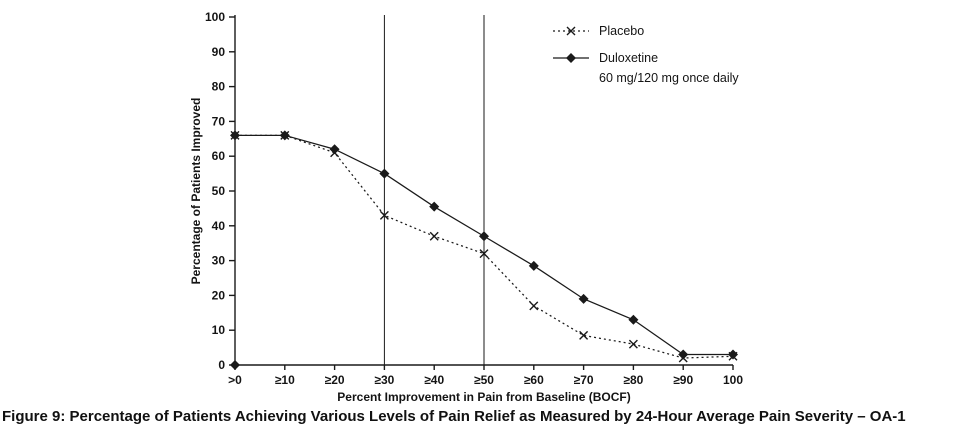 Image resolution: width=959 pixels, height=438 pixels. I want to click on x-tick-label: ≥90, so click(683, 380).